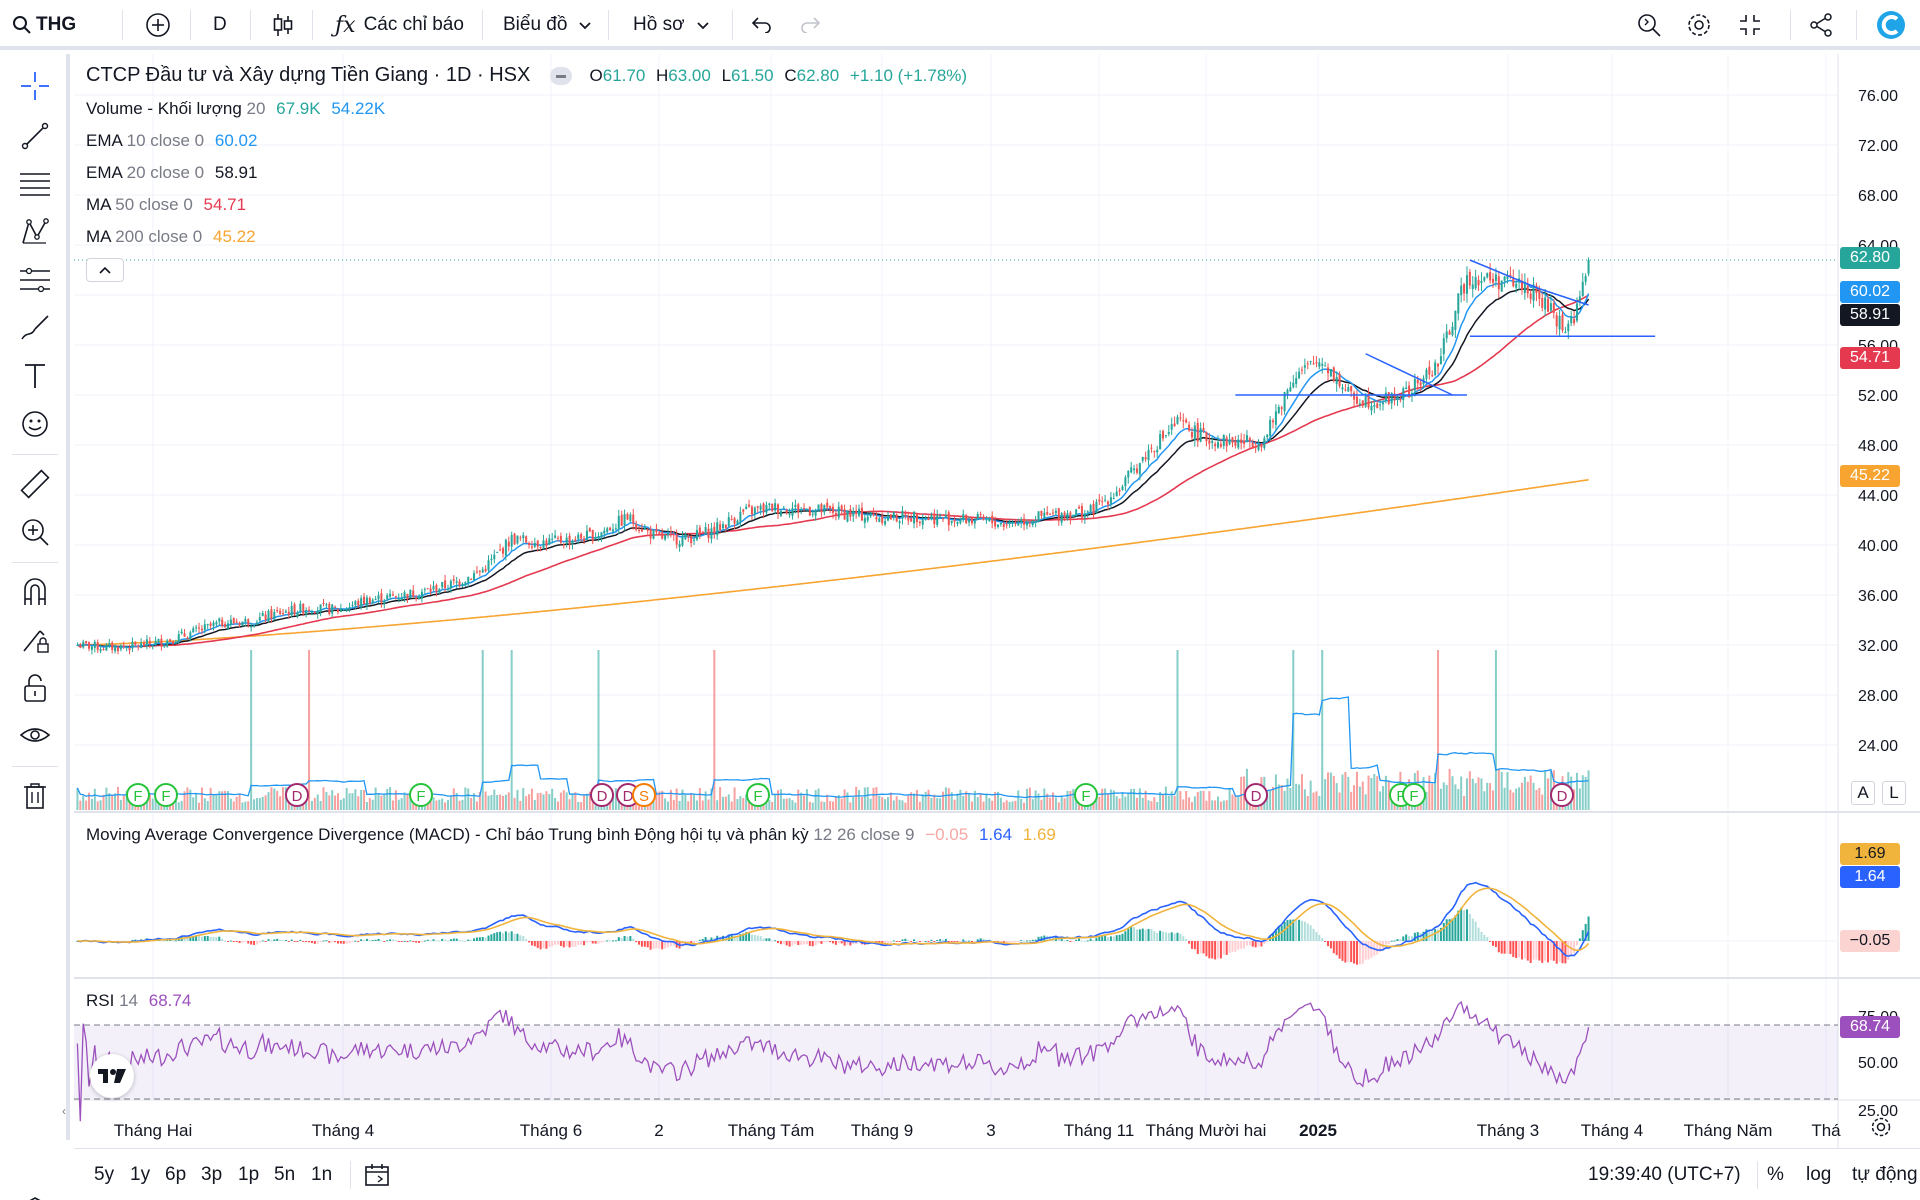 The image size is (1920, 1200). Describe the element at coordinates (547, 25) in the screenshot. I see `chart-type-button: Biểu đồ` at that location.